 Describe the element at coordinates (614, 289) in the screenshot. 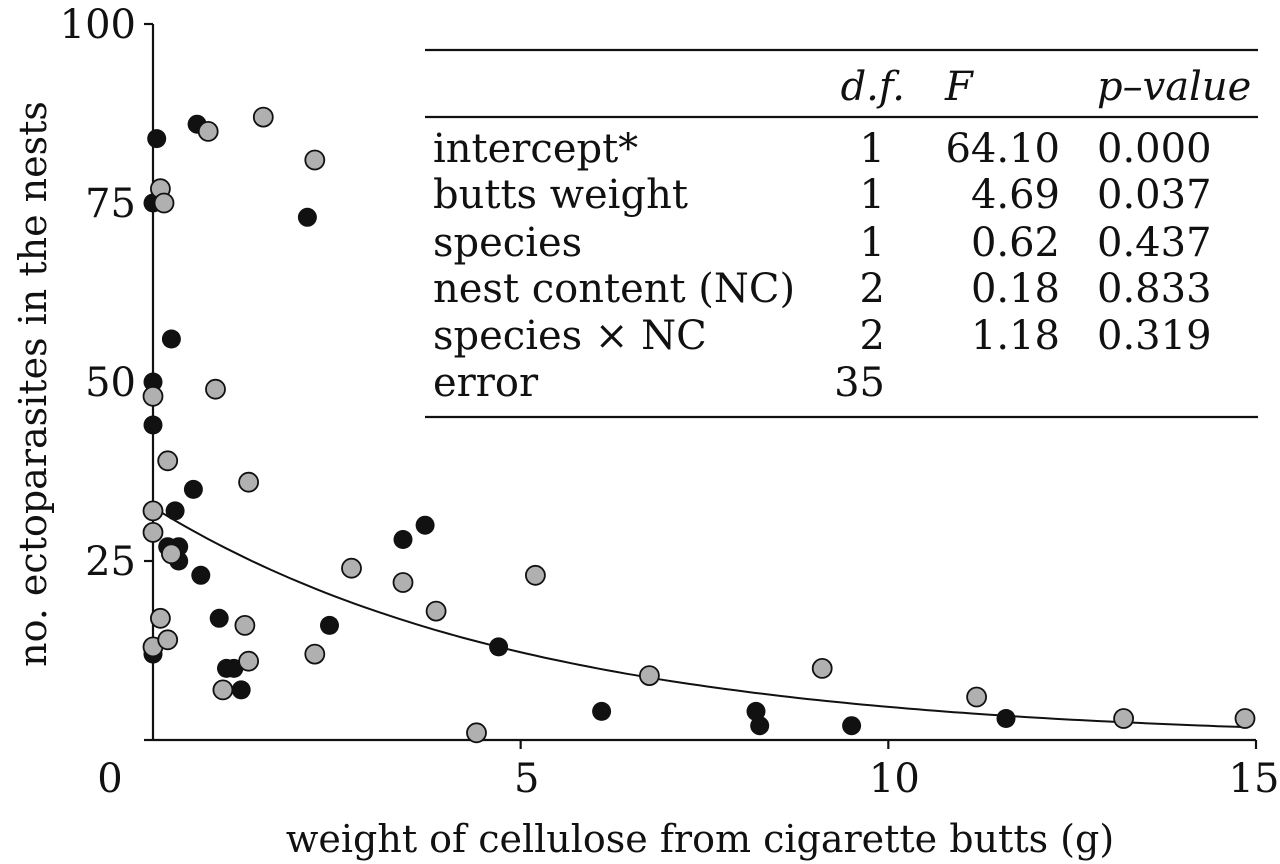

I see `table-row-label: nest content (NC)` at that location.